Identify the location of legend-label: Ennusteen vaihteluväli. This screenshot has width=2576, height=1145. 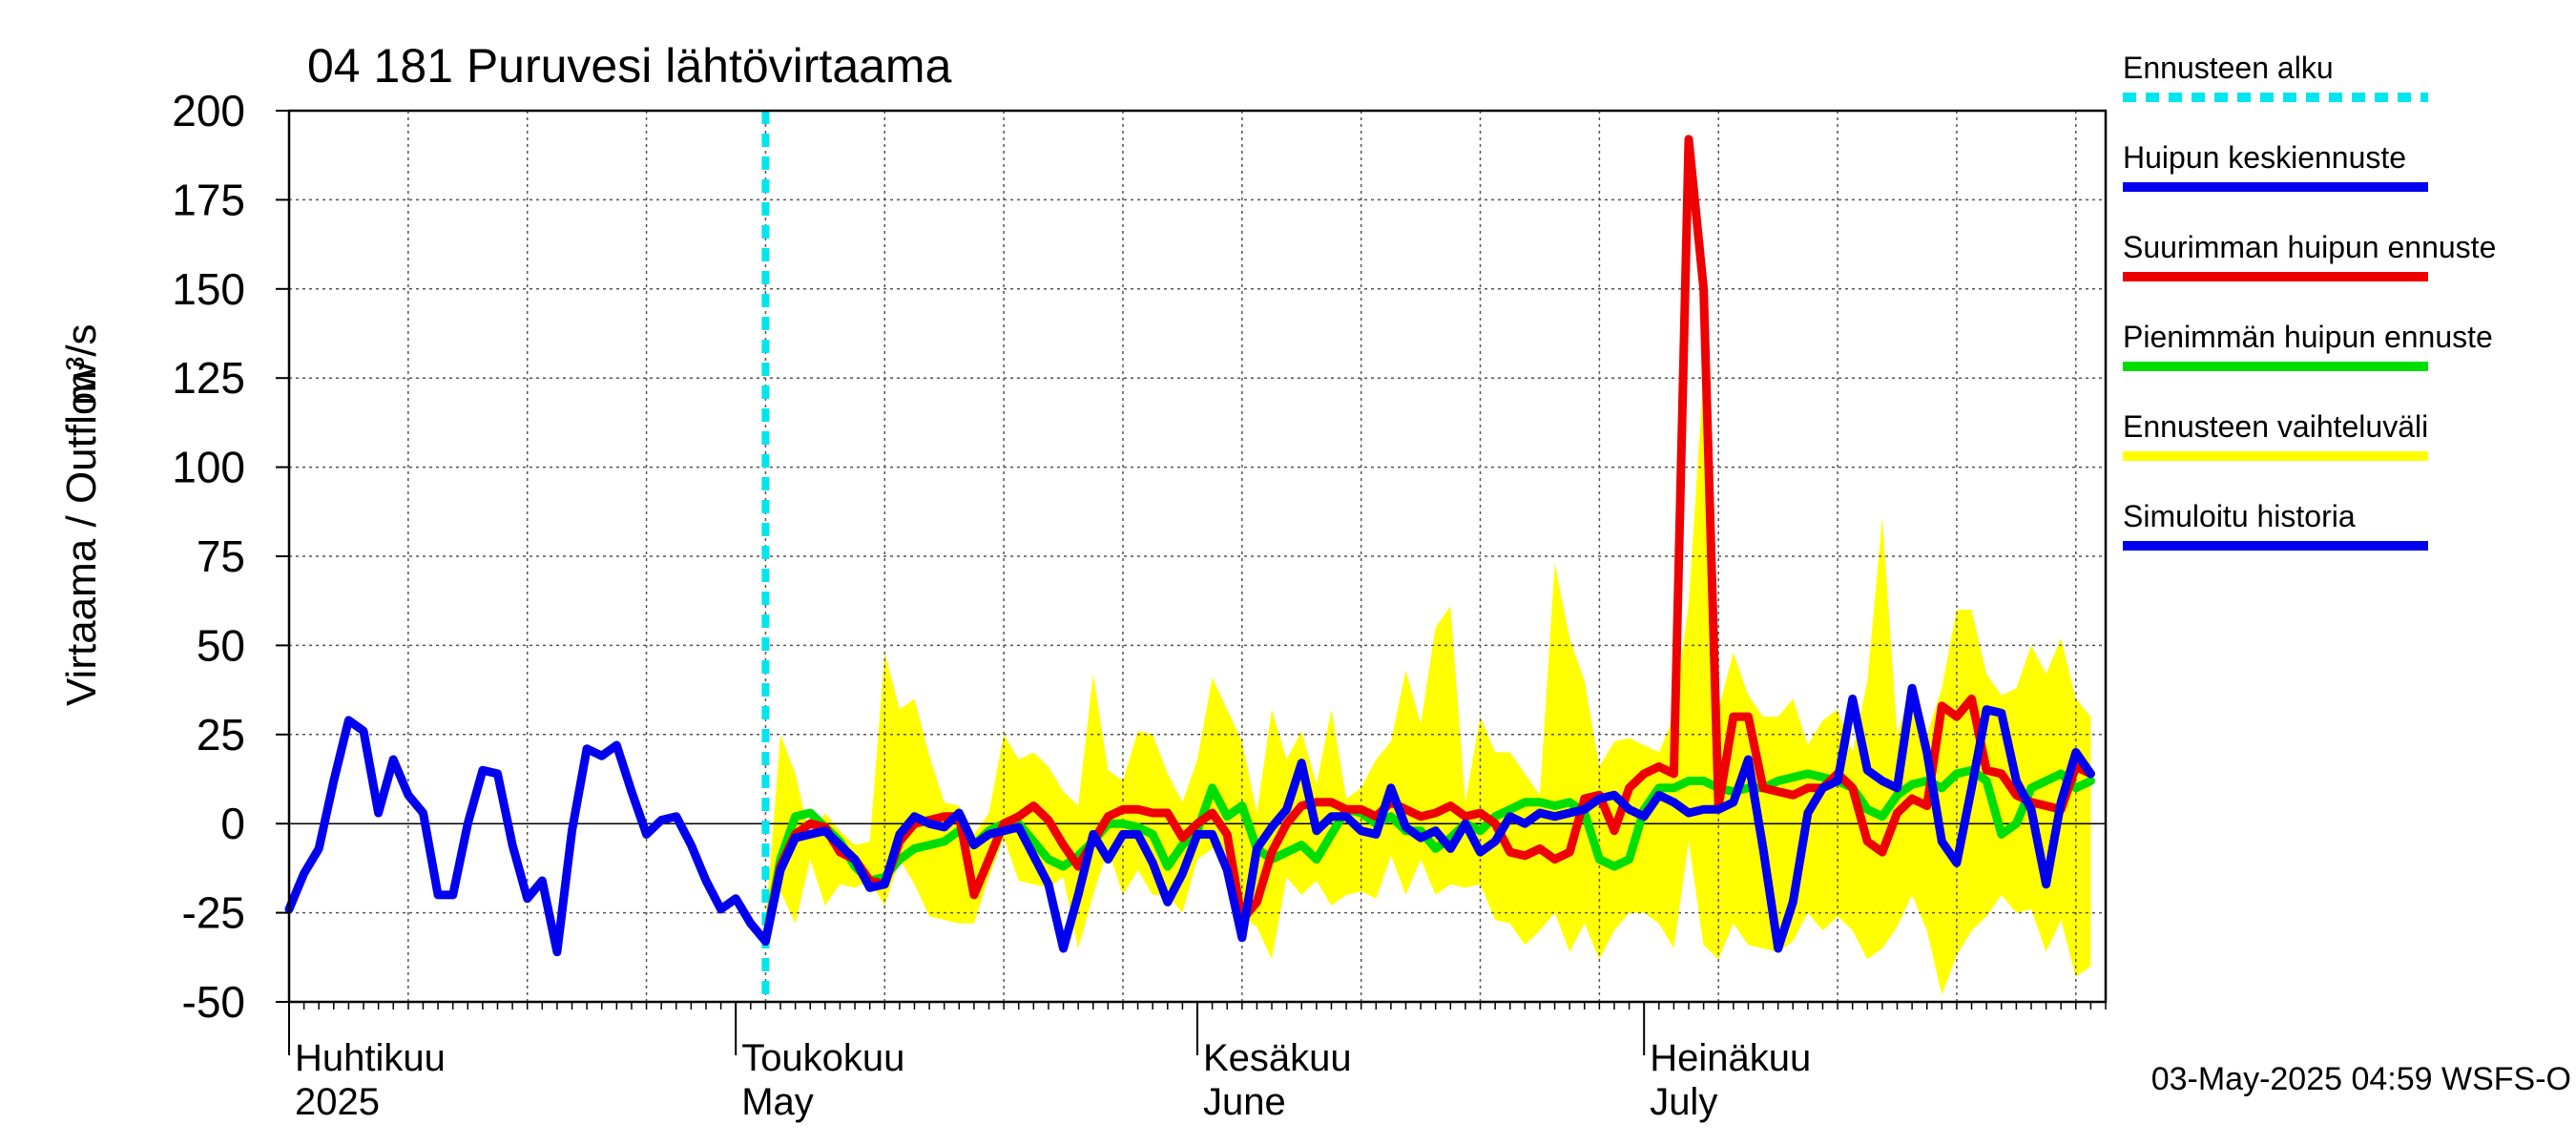
(2275, 427).